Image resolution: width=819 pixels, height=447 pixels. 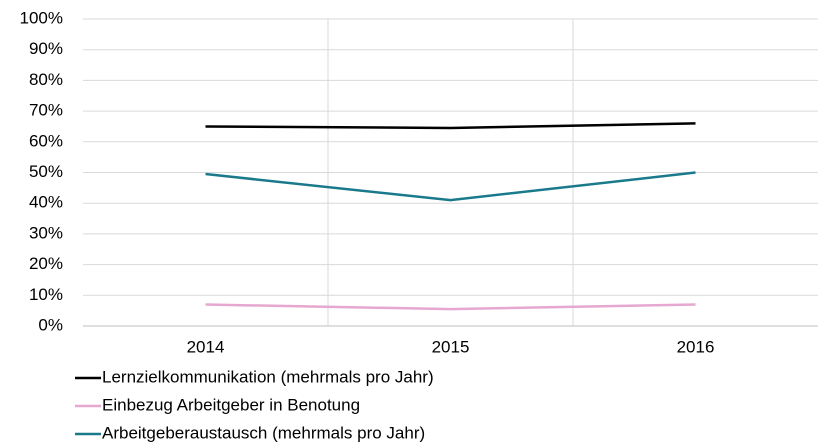 What do you see at coordinates (46, 110) in the screenshot?
I see `y-tick-label: 70%` at bounding box center [46, 110].